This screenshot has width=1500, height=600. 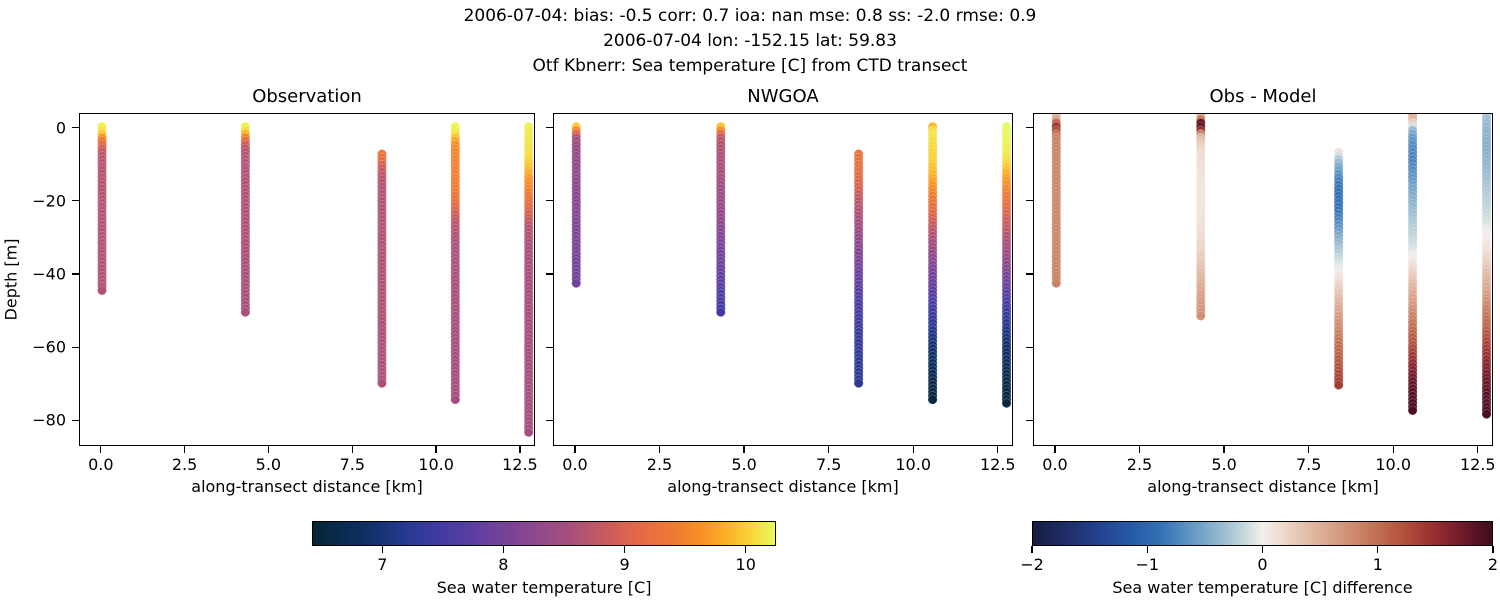 What do you see at coordinates (503, 564) in the screenshot?
I see `colorbar-tick-label: 8` at bounding box center [503, 564].